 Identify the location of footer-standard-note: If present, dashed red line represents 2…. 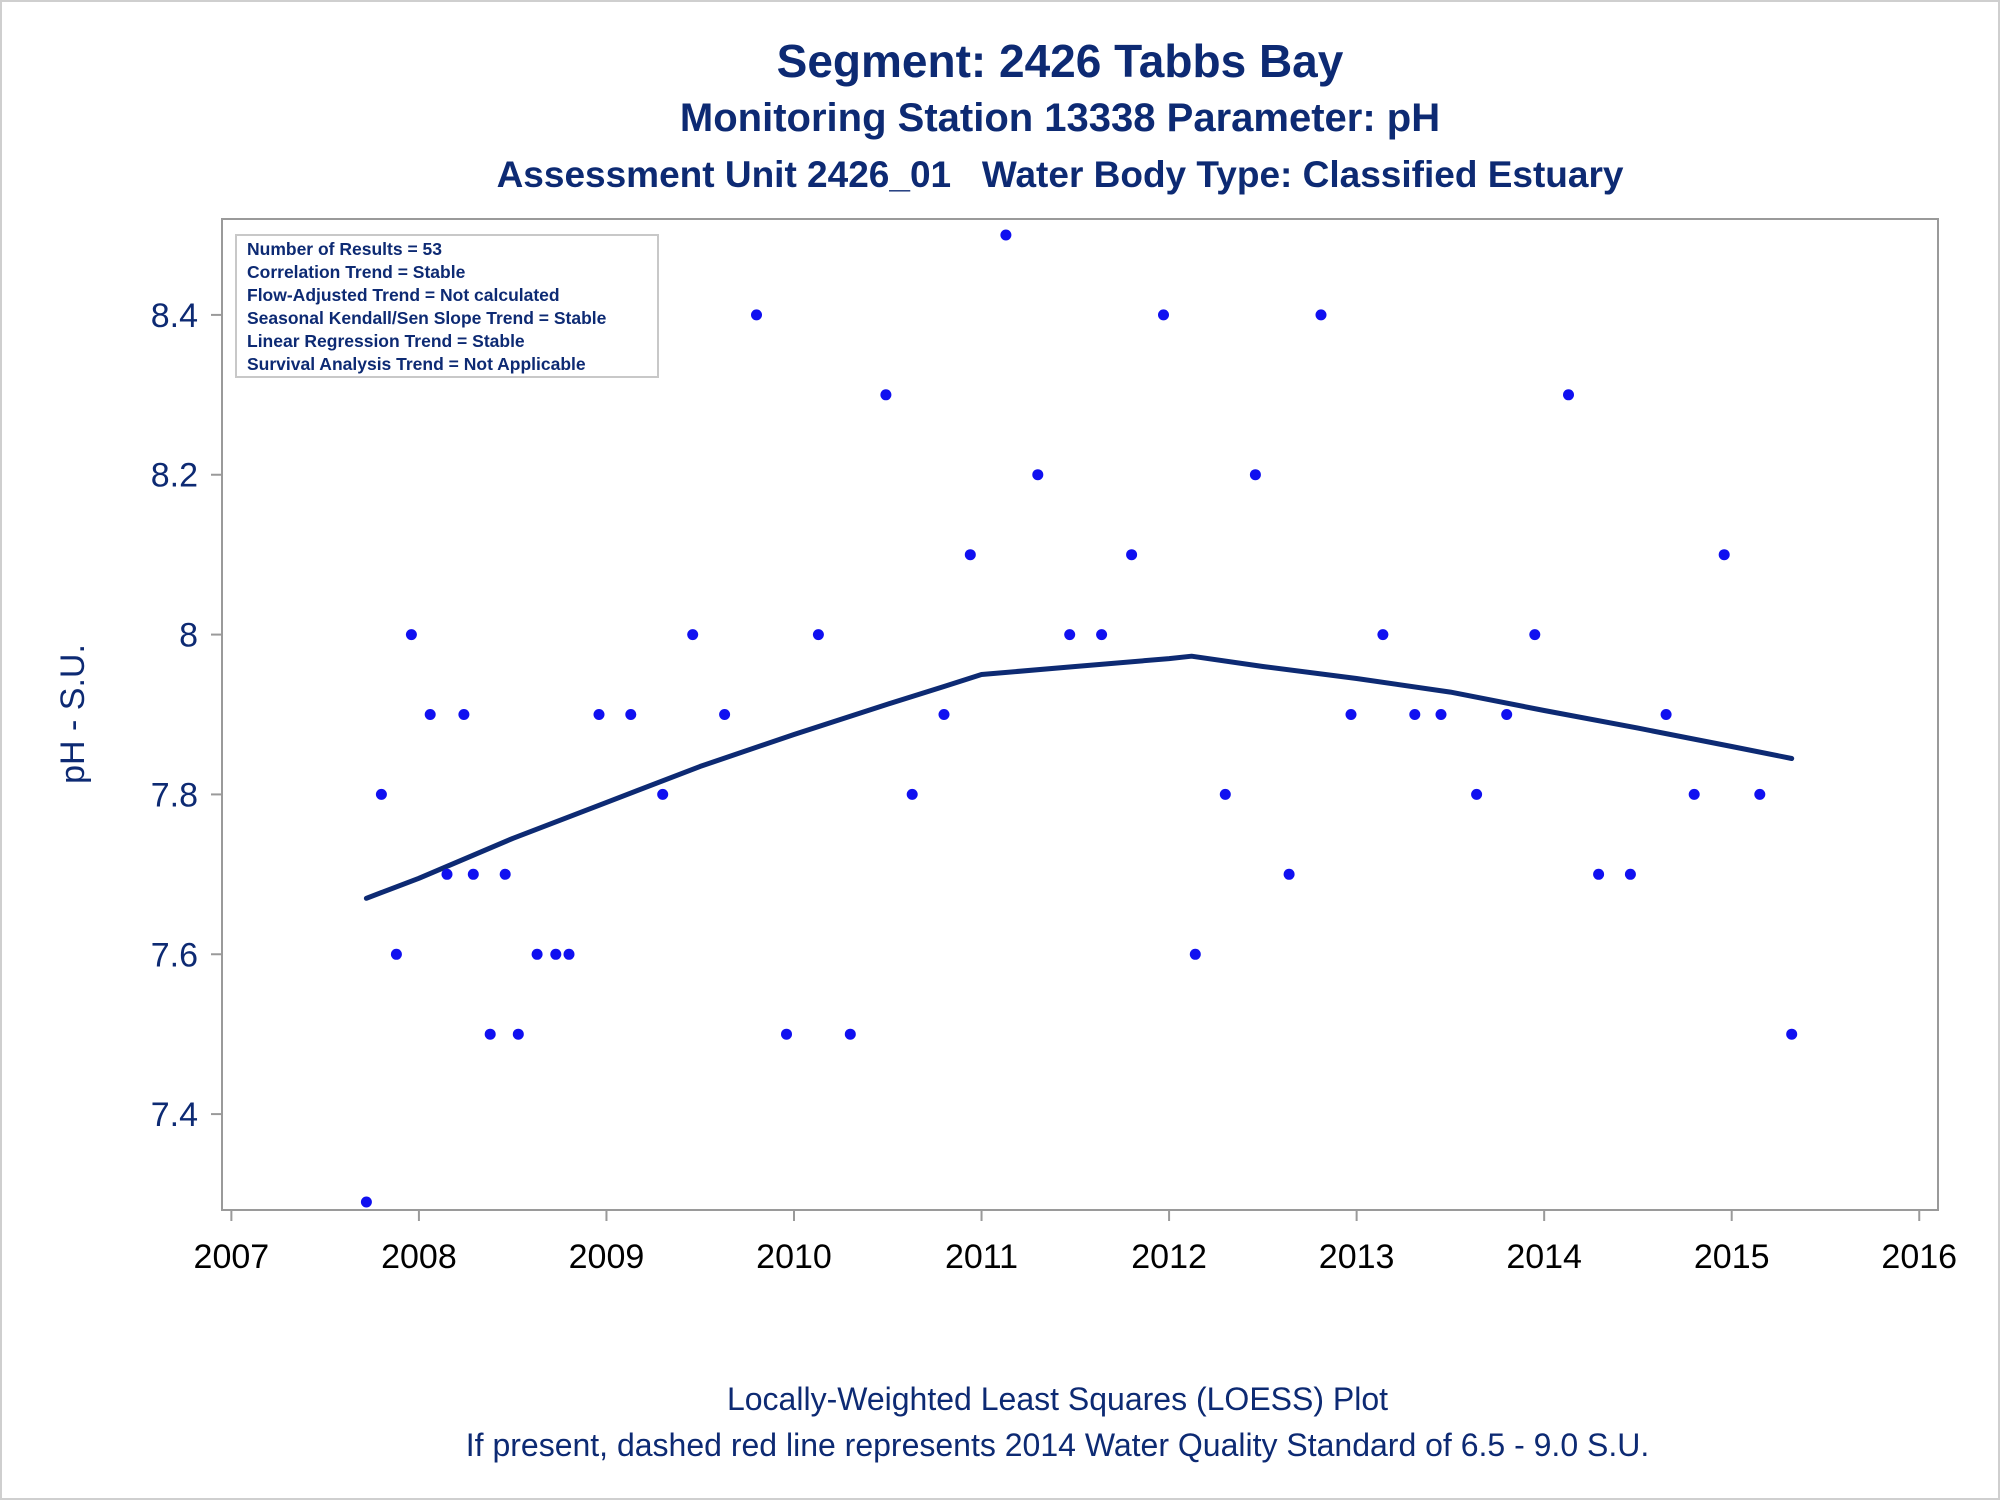
(1057, 1445).